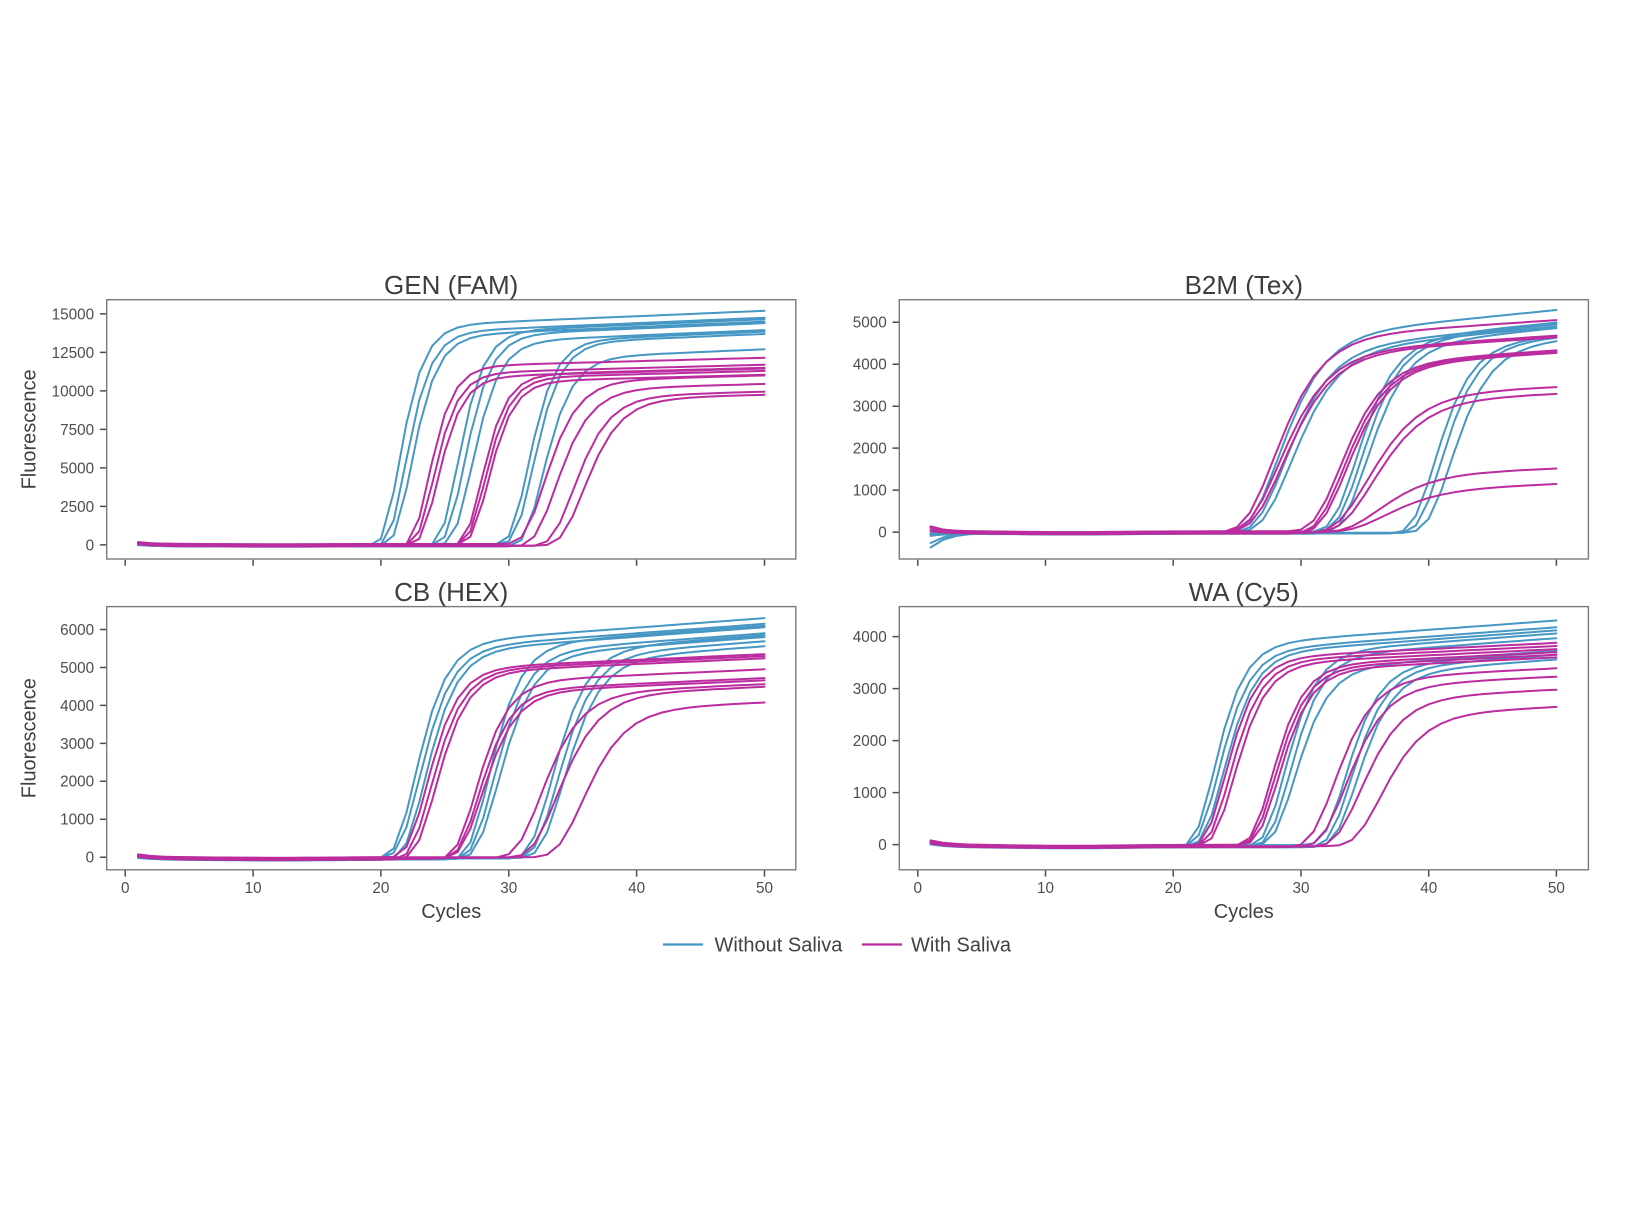 The height and width of the screenshot is (1231, 1640). I want to click on svg-text: GEN (FAM), so click(451, 285).